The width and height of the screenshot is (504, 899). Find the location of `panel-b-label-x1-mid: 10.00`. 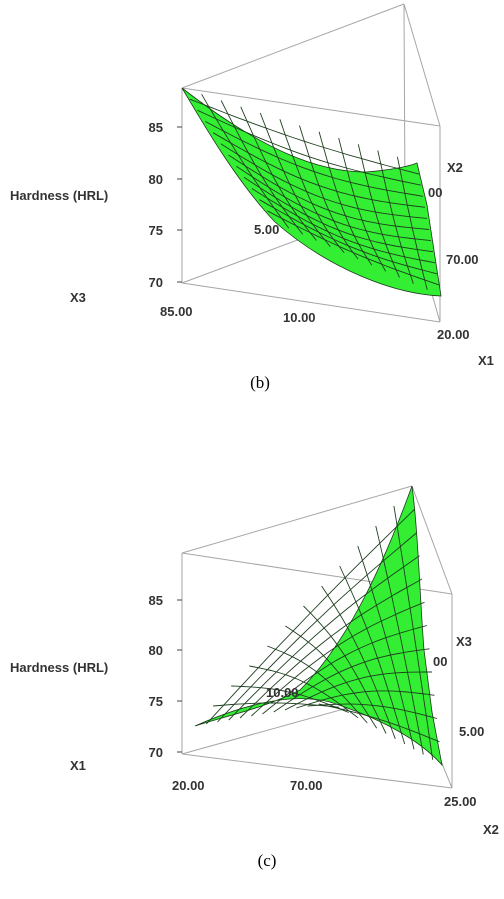

panel-b-label-x1-mid: 10.00 is located at coordinates (299, 317).